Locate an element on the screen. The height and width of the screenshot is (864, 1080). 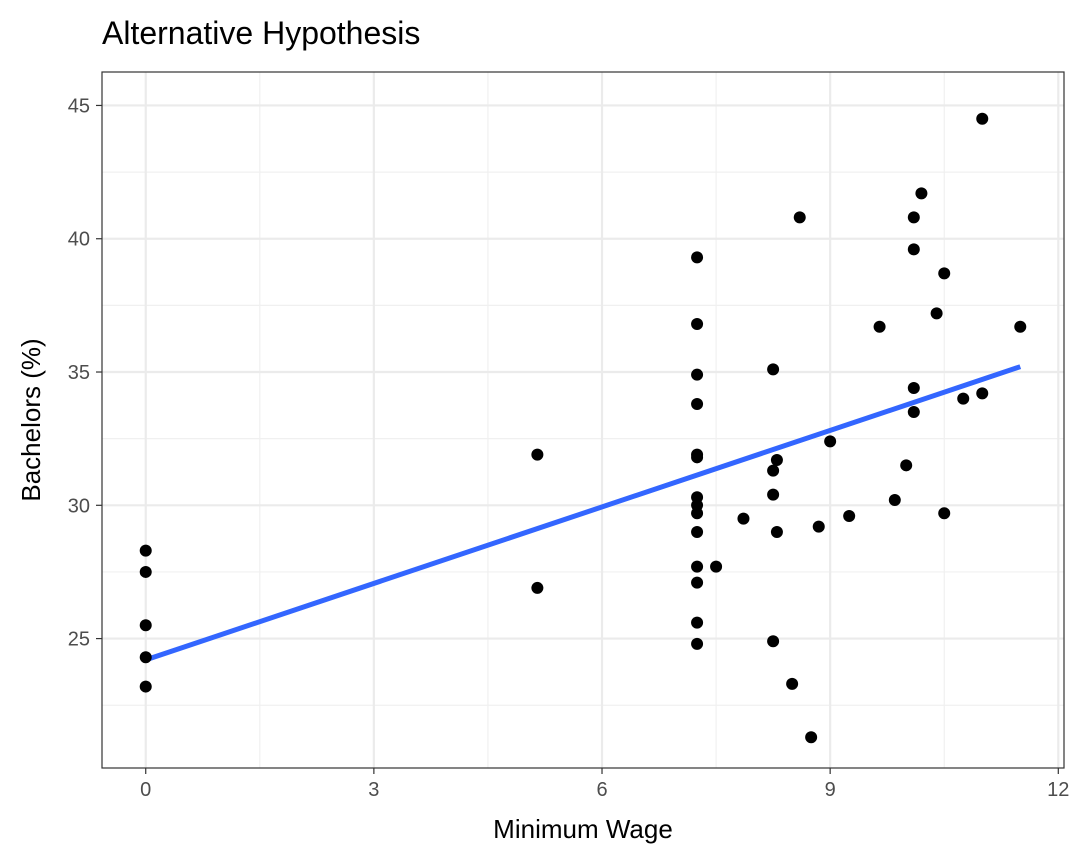
y-tick-label: 35 is located at coordinates (79, 373).